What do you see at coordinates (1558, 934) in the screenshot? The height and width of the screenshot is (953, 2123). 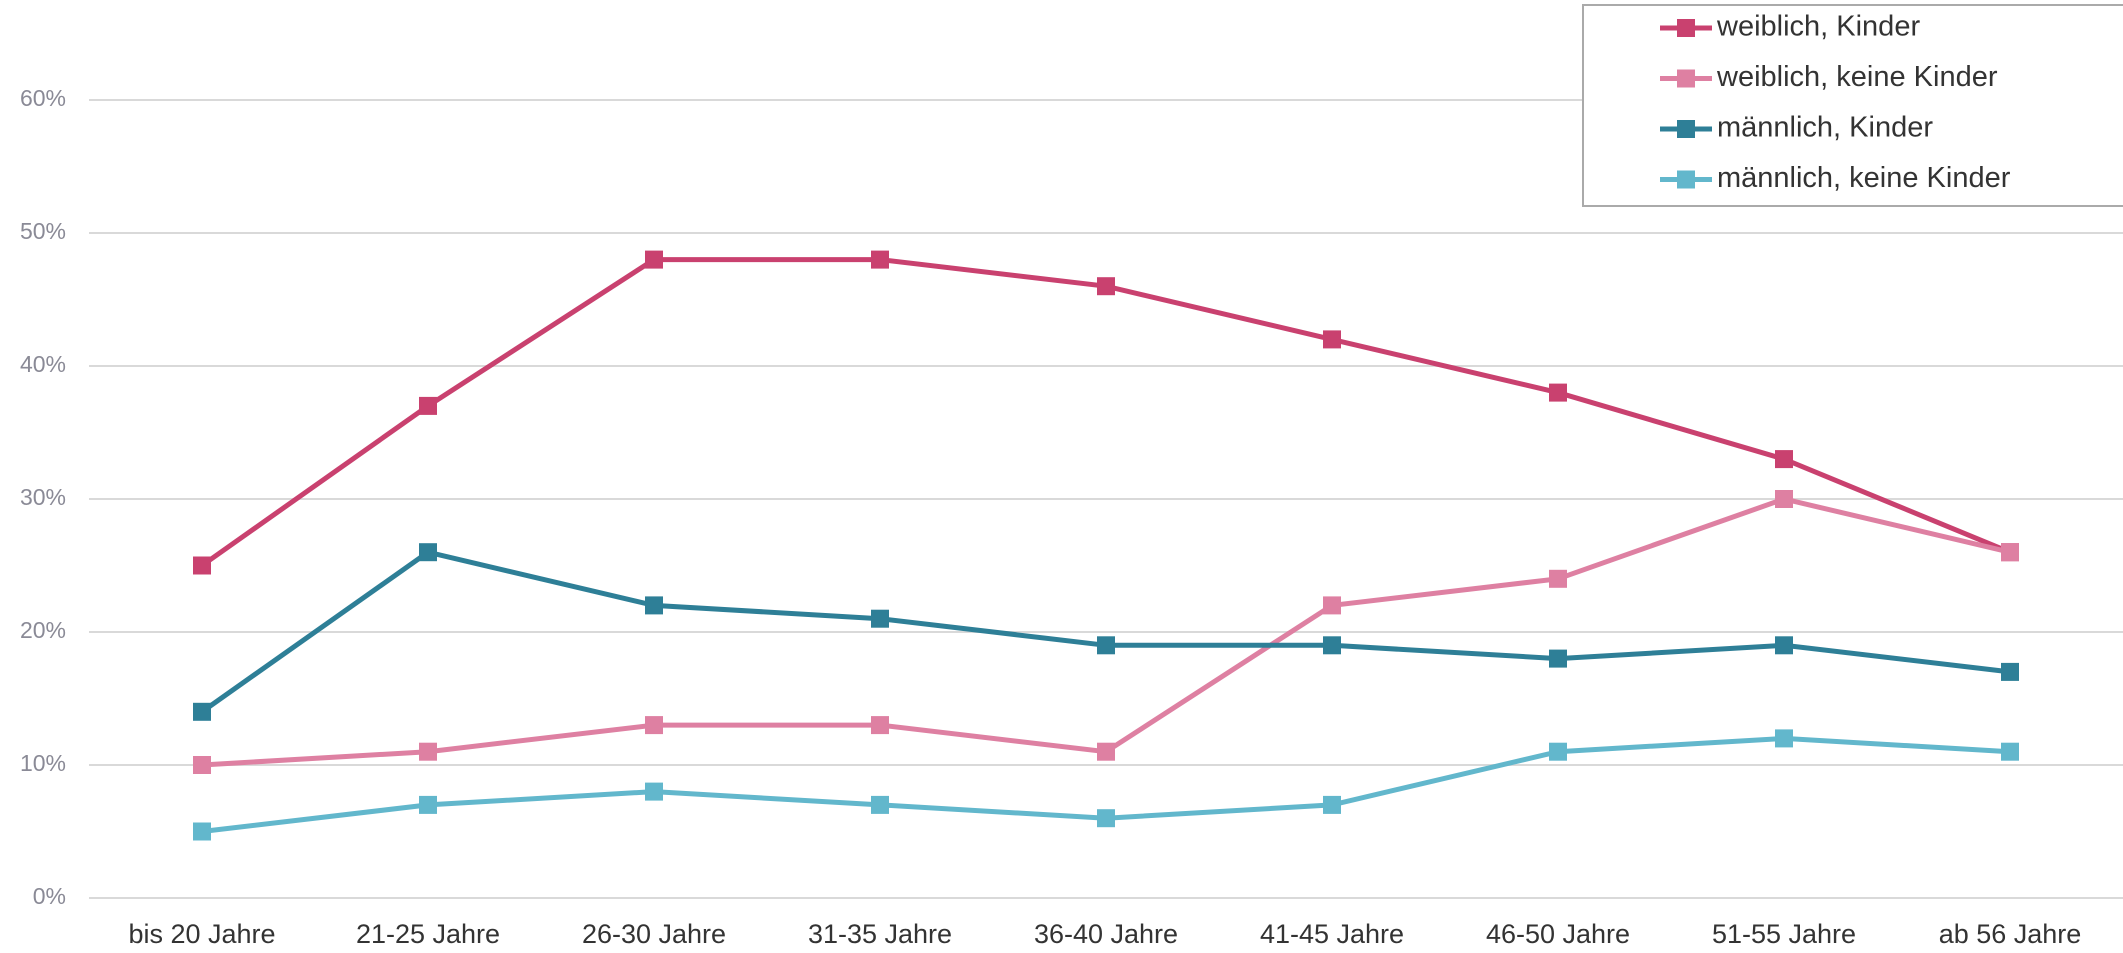 I see `x-tick-label: 46-50 Jahre` at bounding box center [1558, 934].